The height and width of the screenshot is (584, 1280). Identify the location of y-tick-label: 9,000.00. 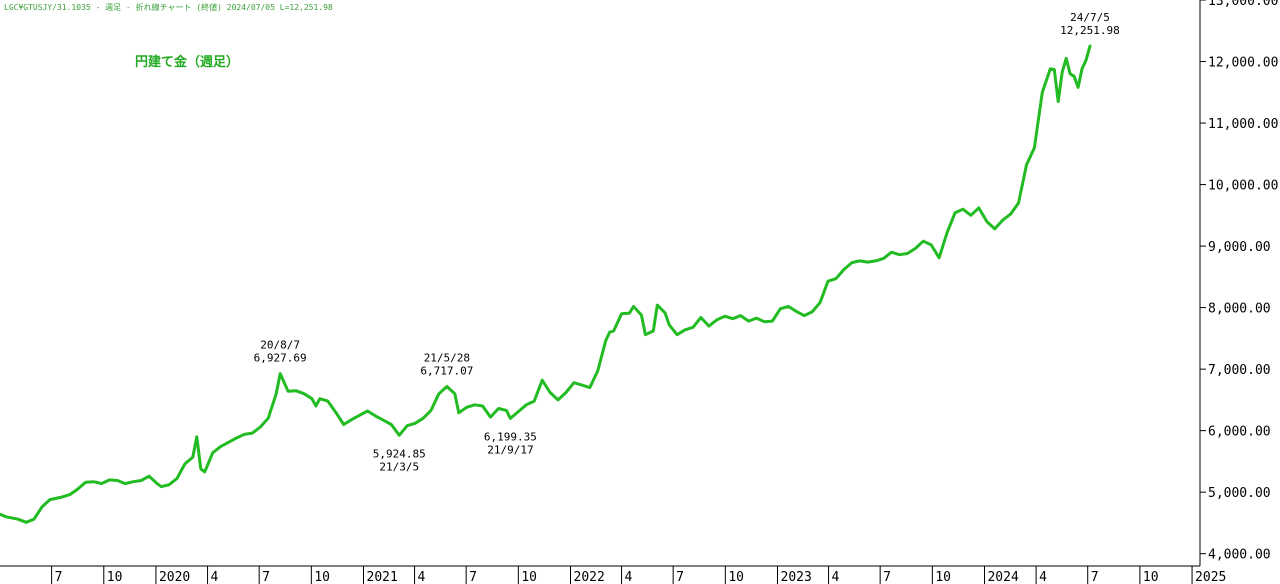
(1239, 247).